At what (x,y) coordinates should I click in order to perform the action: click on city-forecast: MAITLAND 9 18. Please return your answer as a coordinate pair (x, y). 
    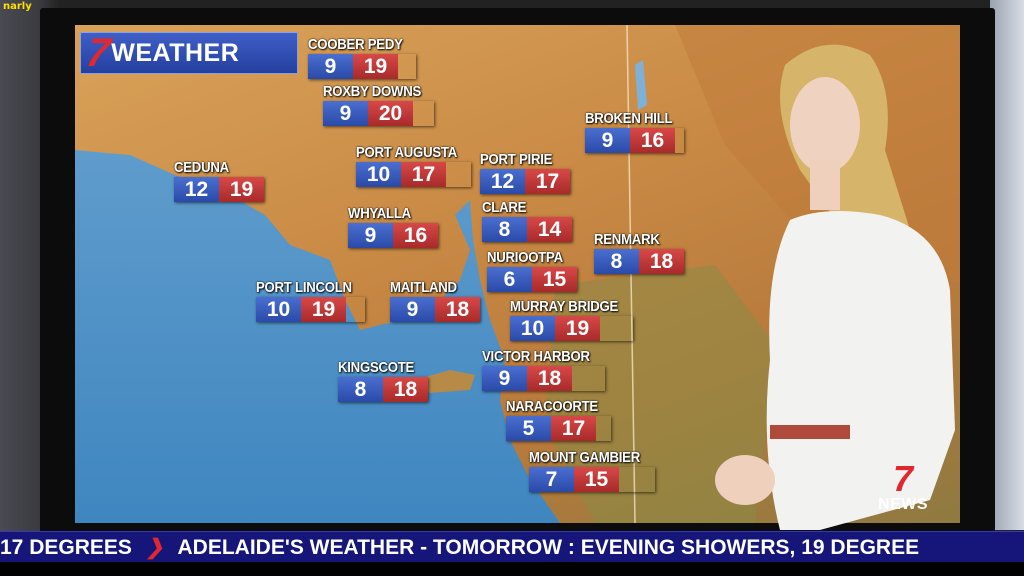
    Looking at the image, I should click on (435, 300).